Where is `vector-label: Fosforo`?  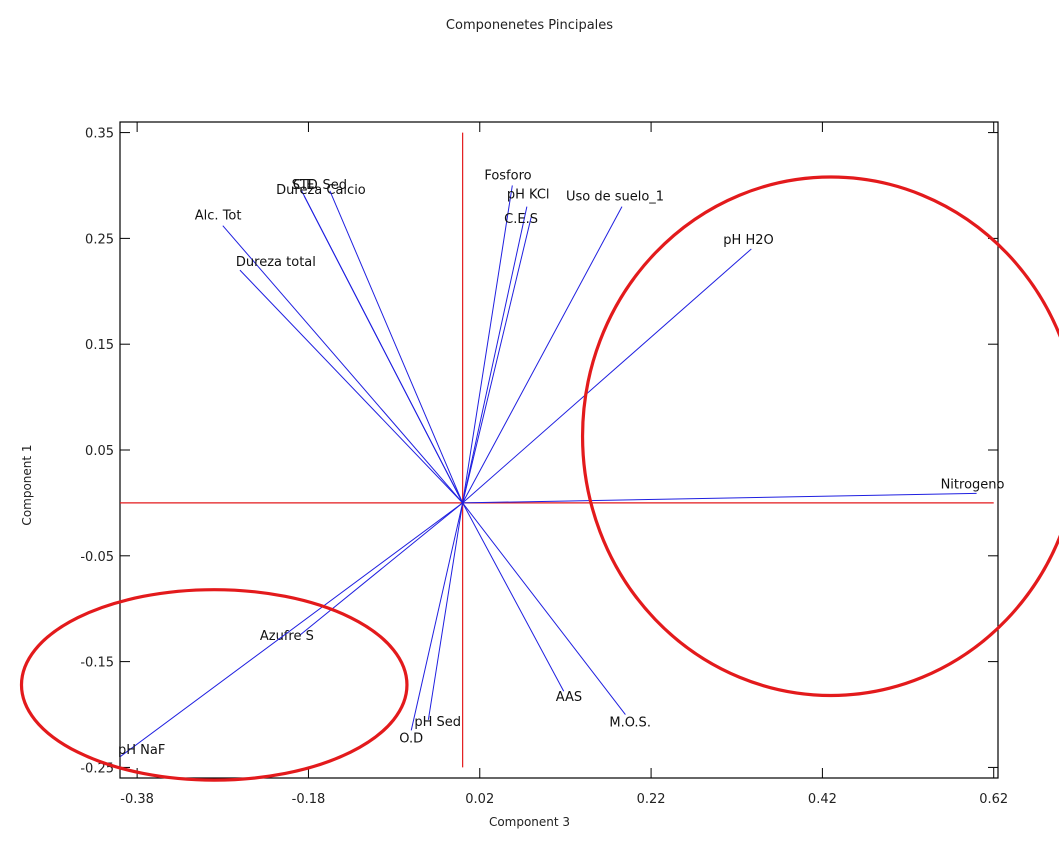
vector-label: Fosforo is located at coordinates (507, 175).